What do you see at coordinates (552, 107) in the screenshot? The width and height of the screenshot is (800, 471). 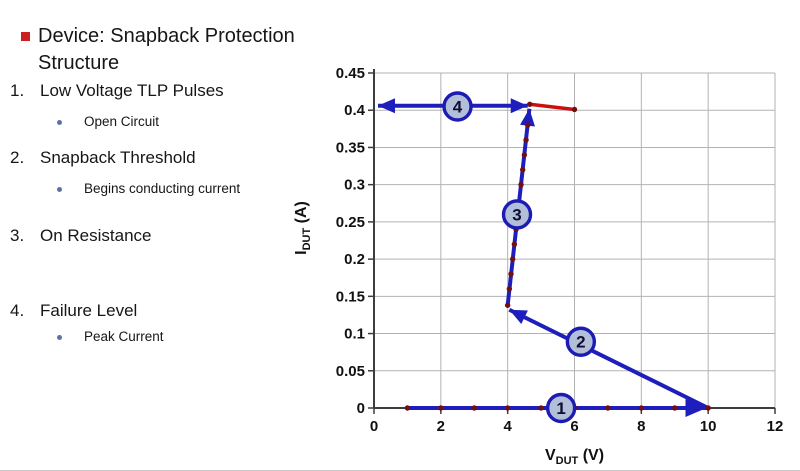 I see `trace-post-failure-trace` at bounding box center [552, 107].